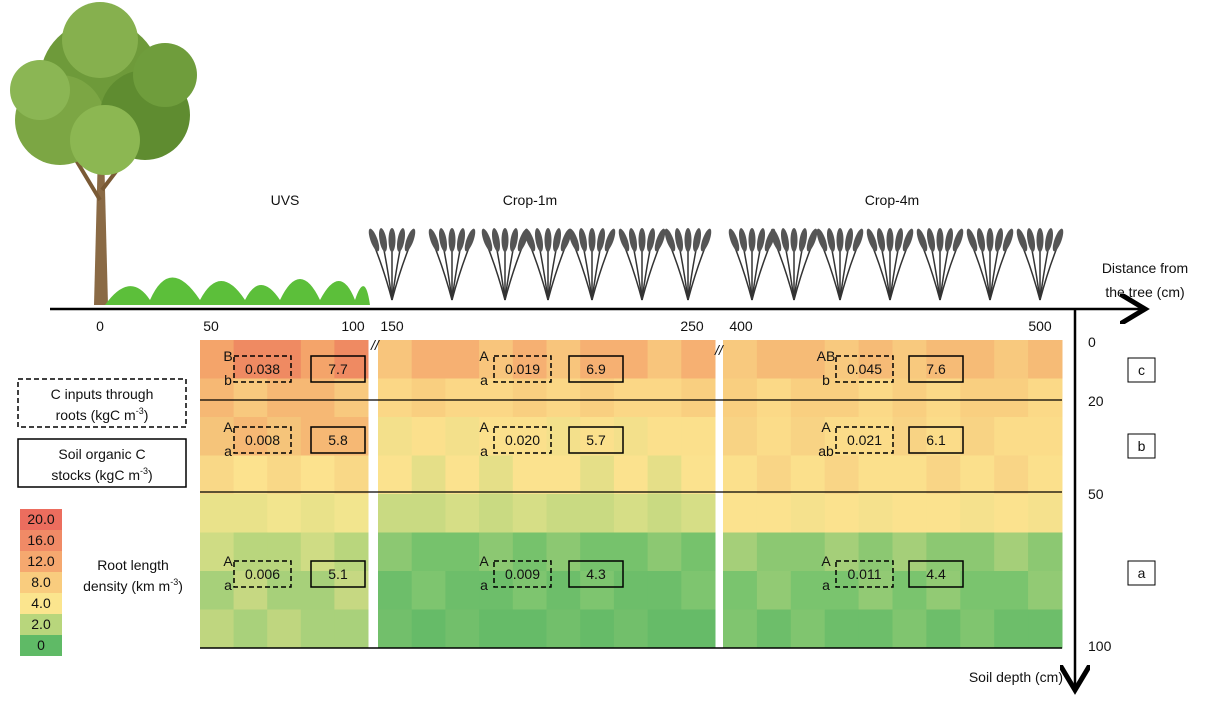  I want to click on legend-line: roots (kgC m-3), so click(102, 414).